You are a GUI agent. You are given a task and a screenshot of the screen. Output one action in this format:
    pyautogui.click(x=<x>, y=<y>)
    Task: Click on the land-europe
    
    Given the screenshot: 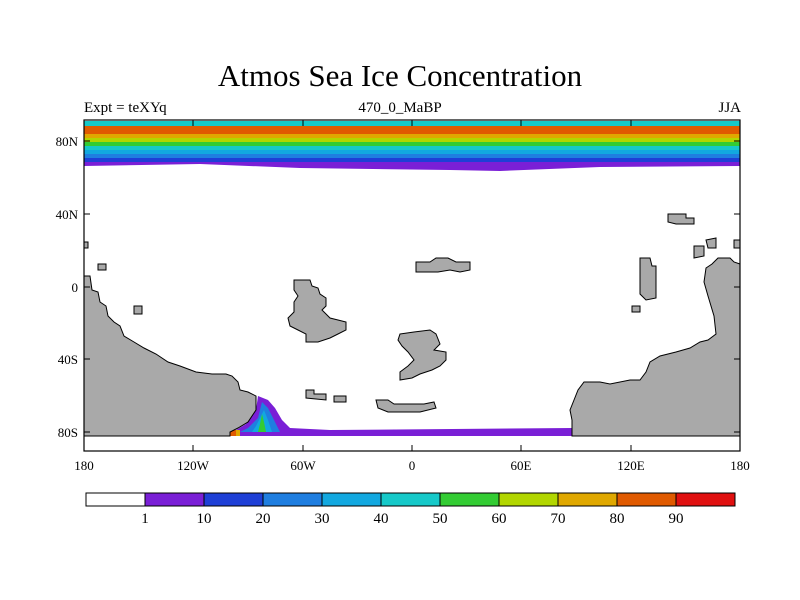 What is the action you would take?
    pyautogui.click(x=443, y=265)
    